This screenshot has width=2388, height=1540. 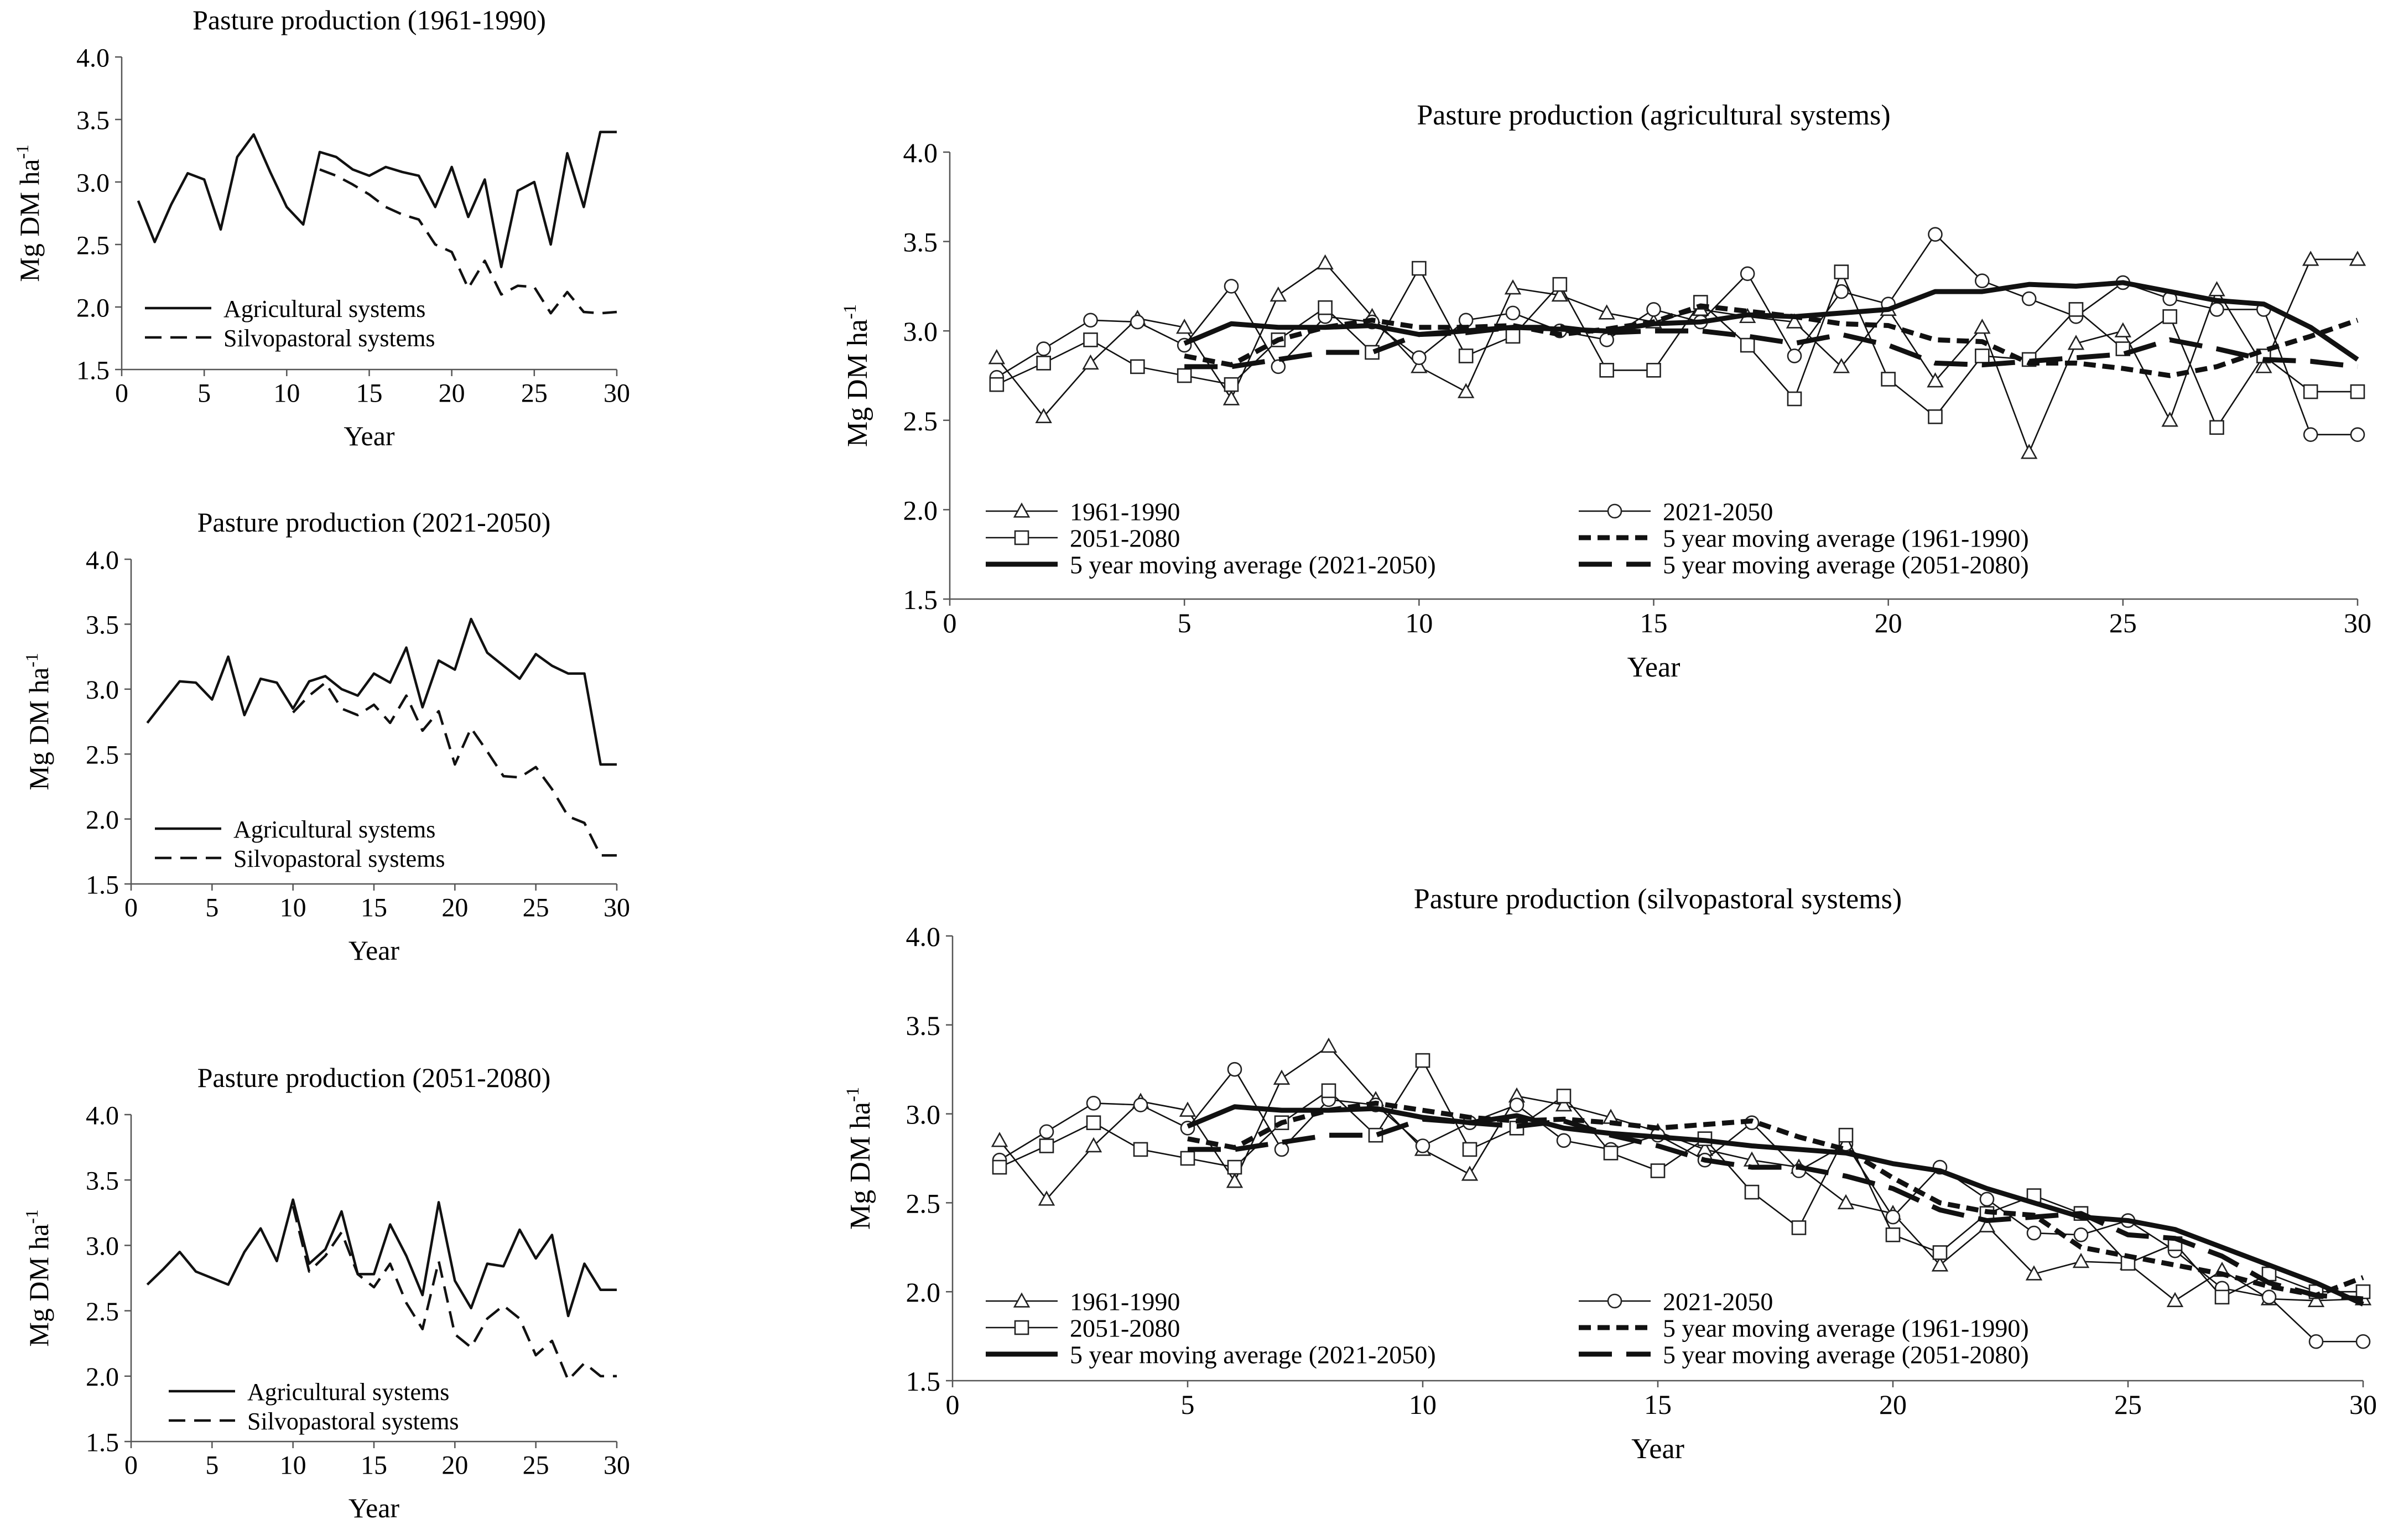 I want to click on legend-item-2021-2050: 2021-2050, so click(x=1676, y=1302).